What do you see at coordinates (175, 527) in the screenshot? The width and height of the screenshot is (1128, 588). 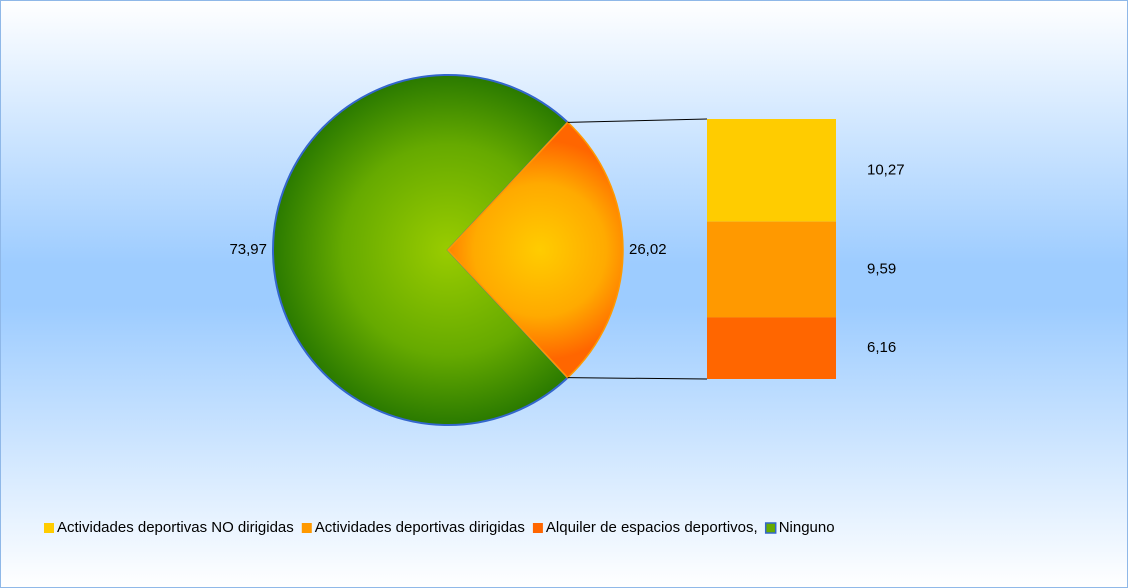 I see `legend-label: Actividades deportivas NO dirigidas` at bounding box center [175, 527].